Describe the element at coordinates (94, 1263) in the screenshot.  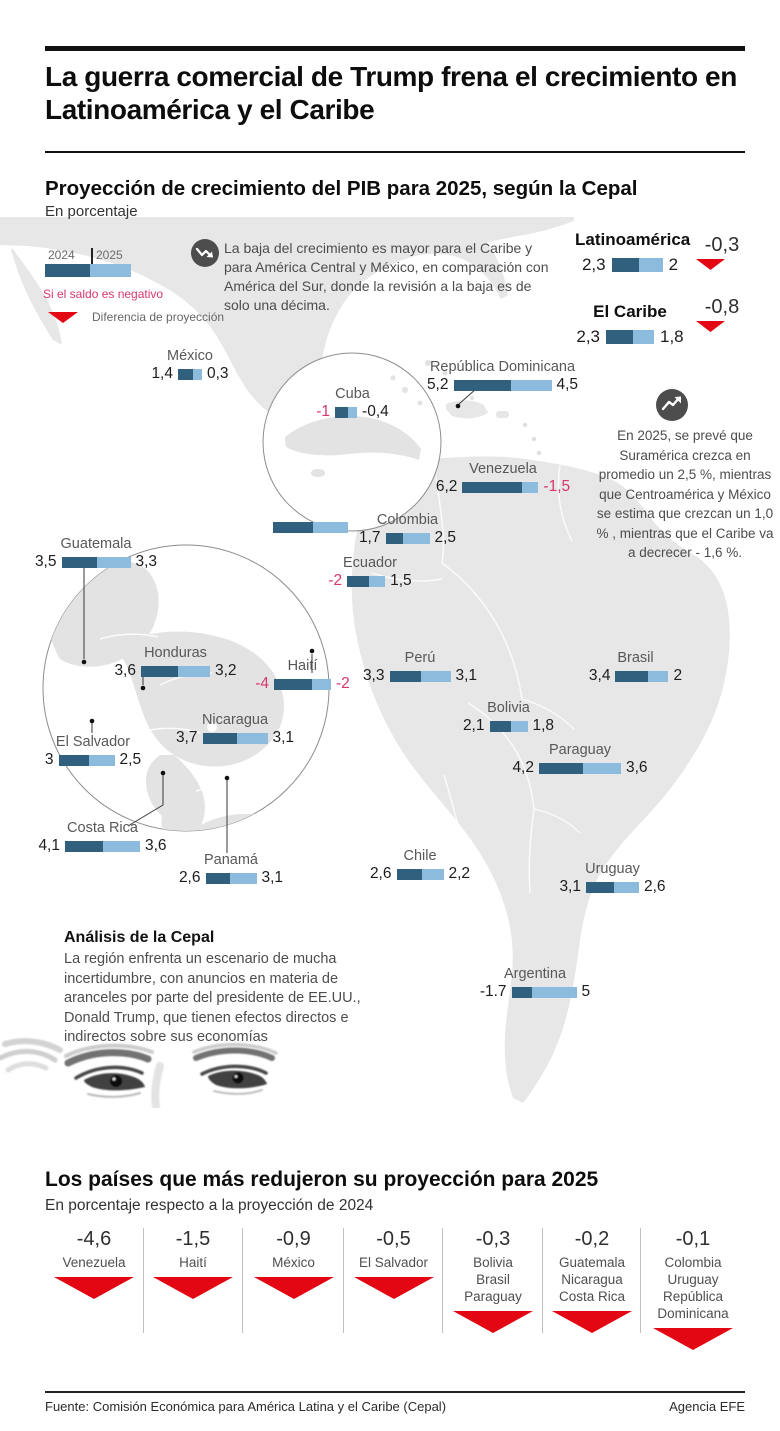
I see `reduction-venezuela: -4,6 Venezuela` at that location.